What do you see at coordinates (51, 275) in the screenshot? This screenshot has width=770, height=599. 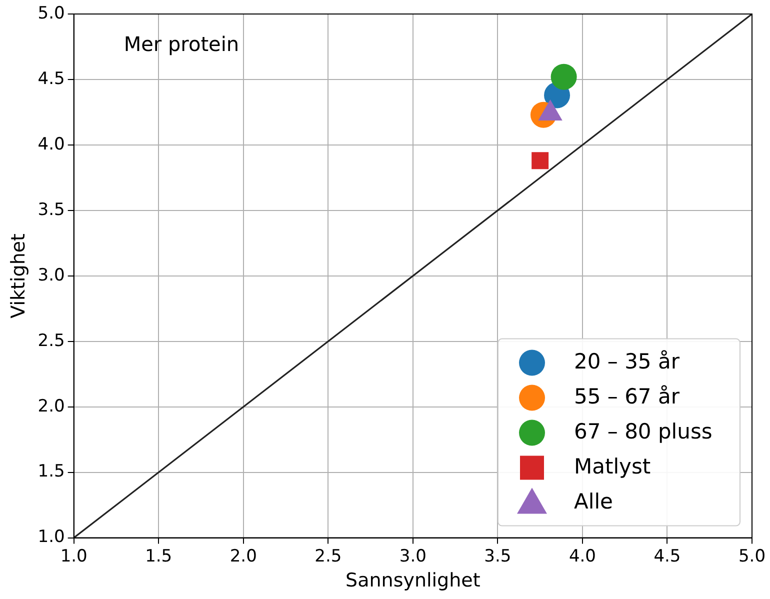 I see `y-tick-label: 3.0` at bounding box center [51, 275].